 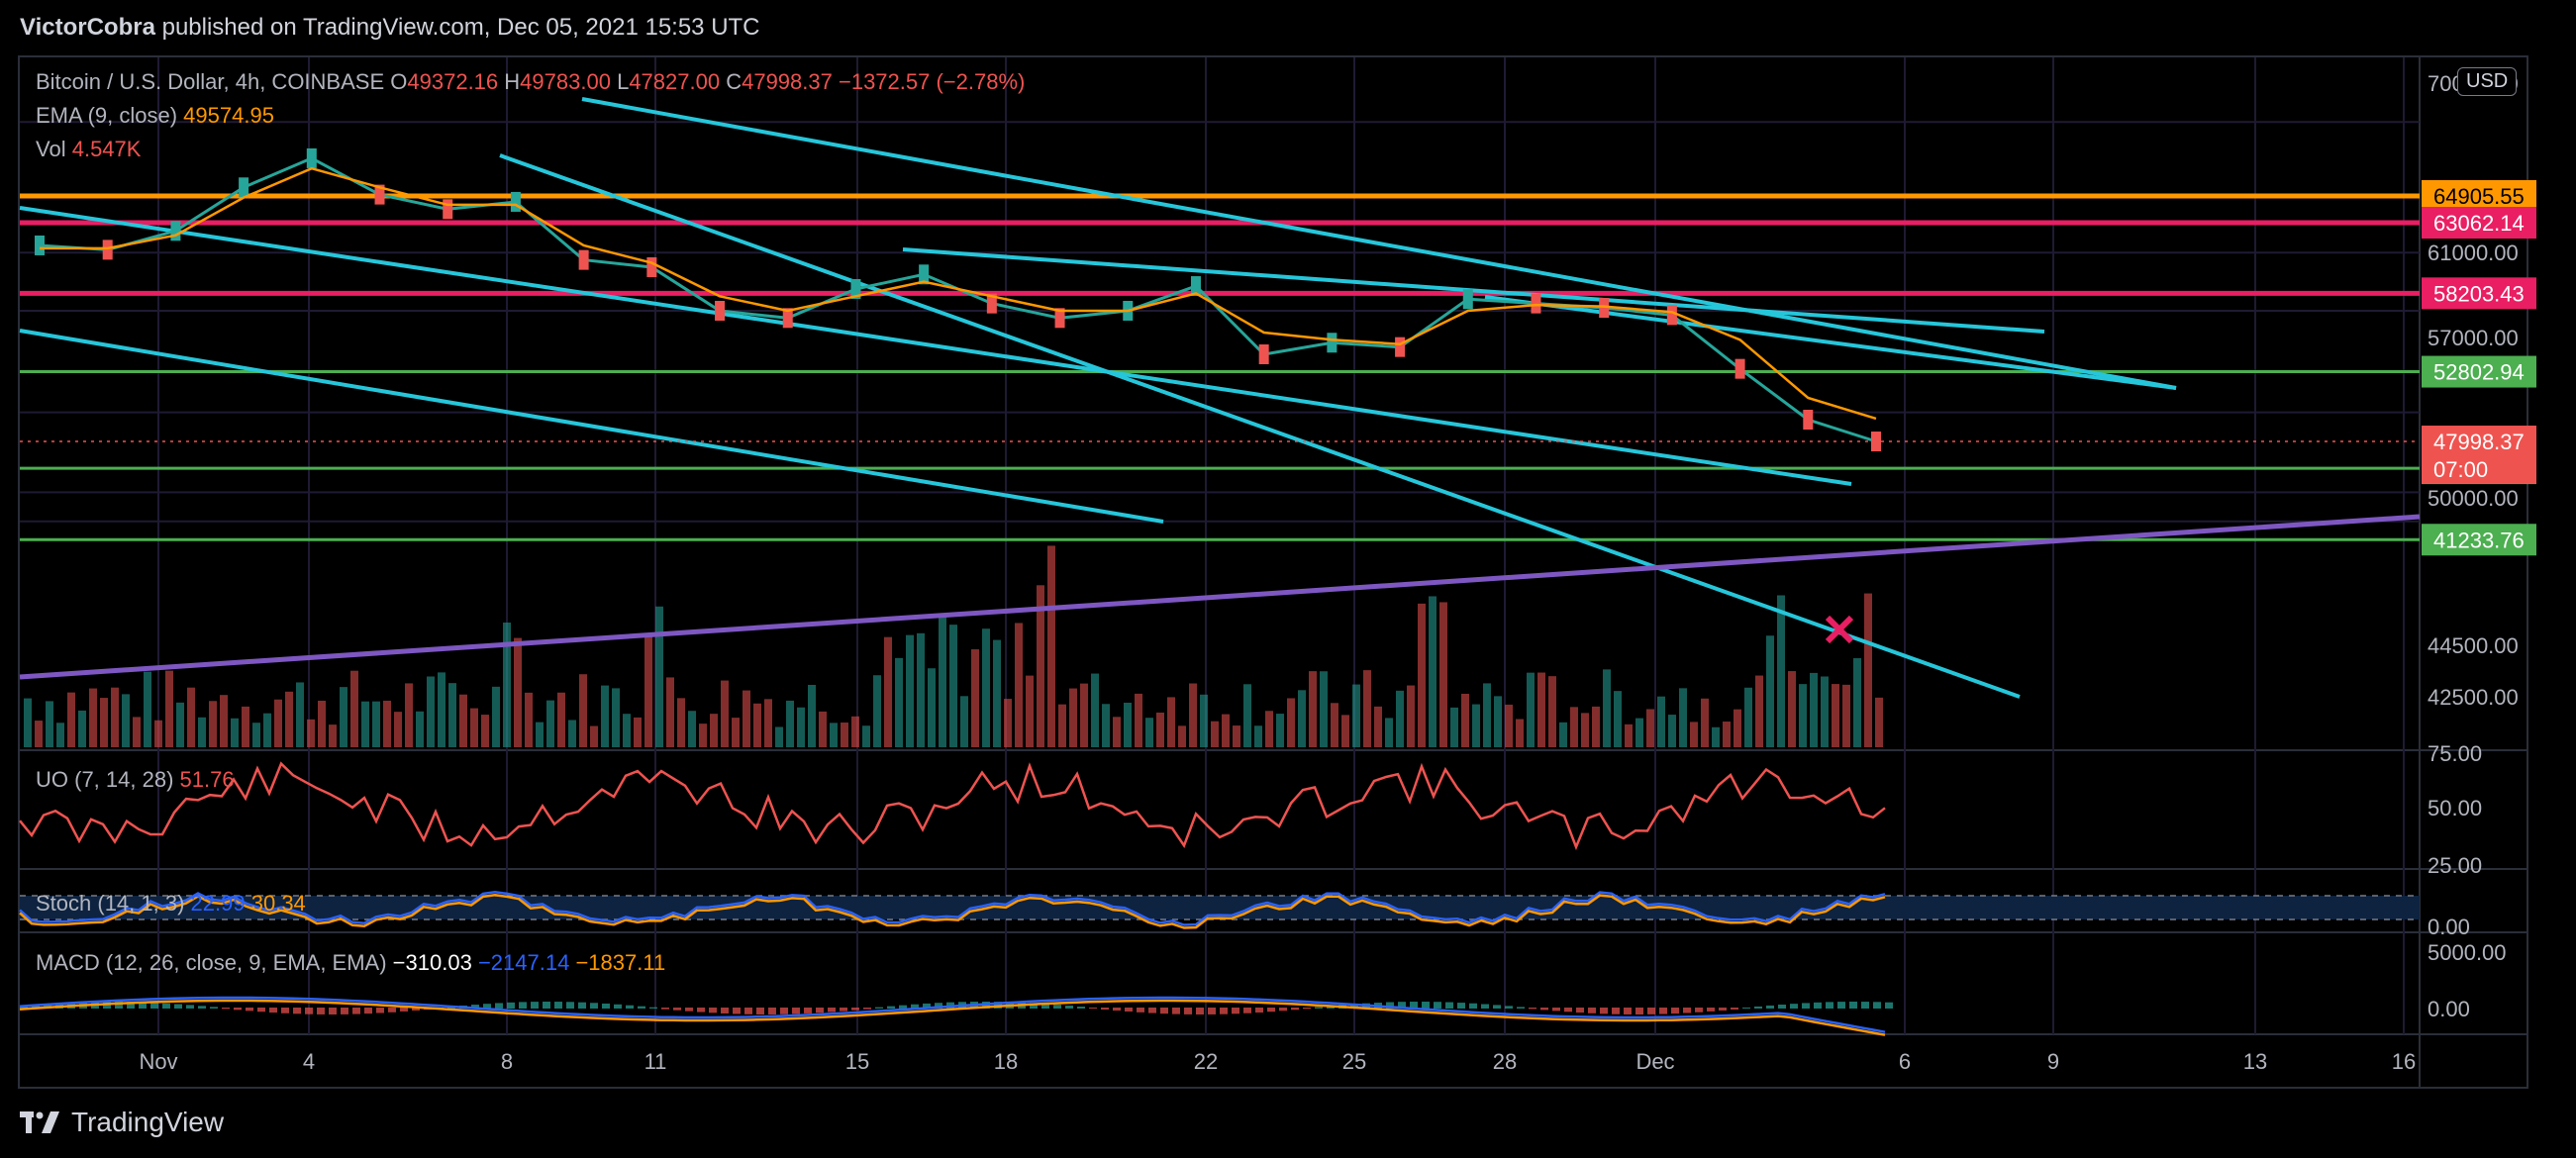 What do you see at coordinates (2479, 196) in the screenshot?
I see `level-64905-tag-bg` at bounding box center [2479, 196].